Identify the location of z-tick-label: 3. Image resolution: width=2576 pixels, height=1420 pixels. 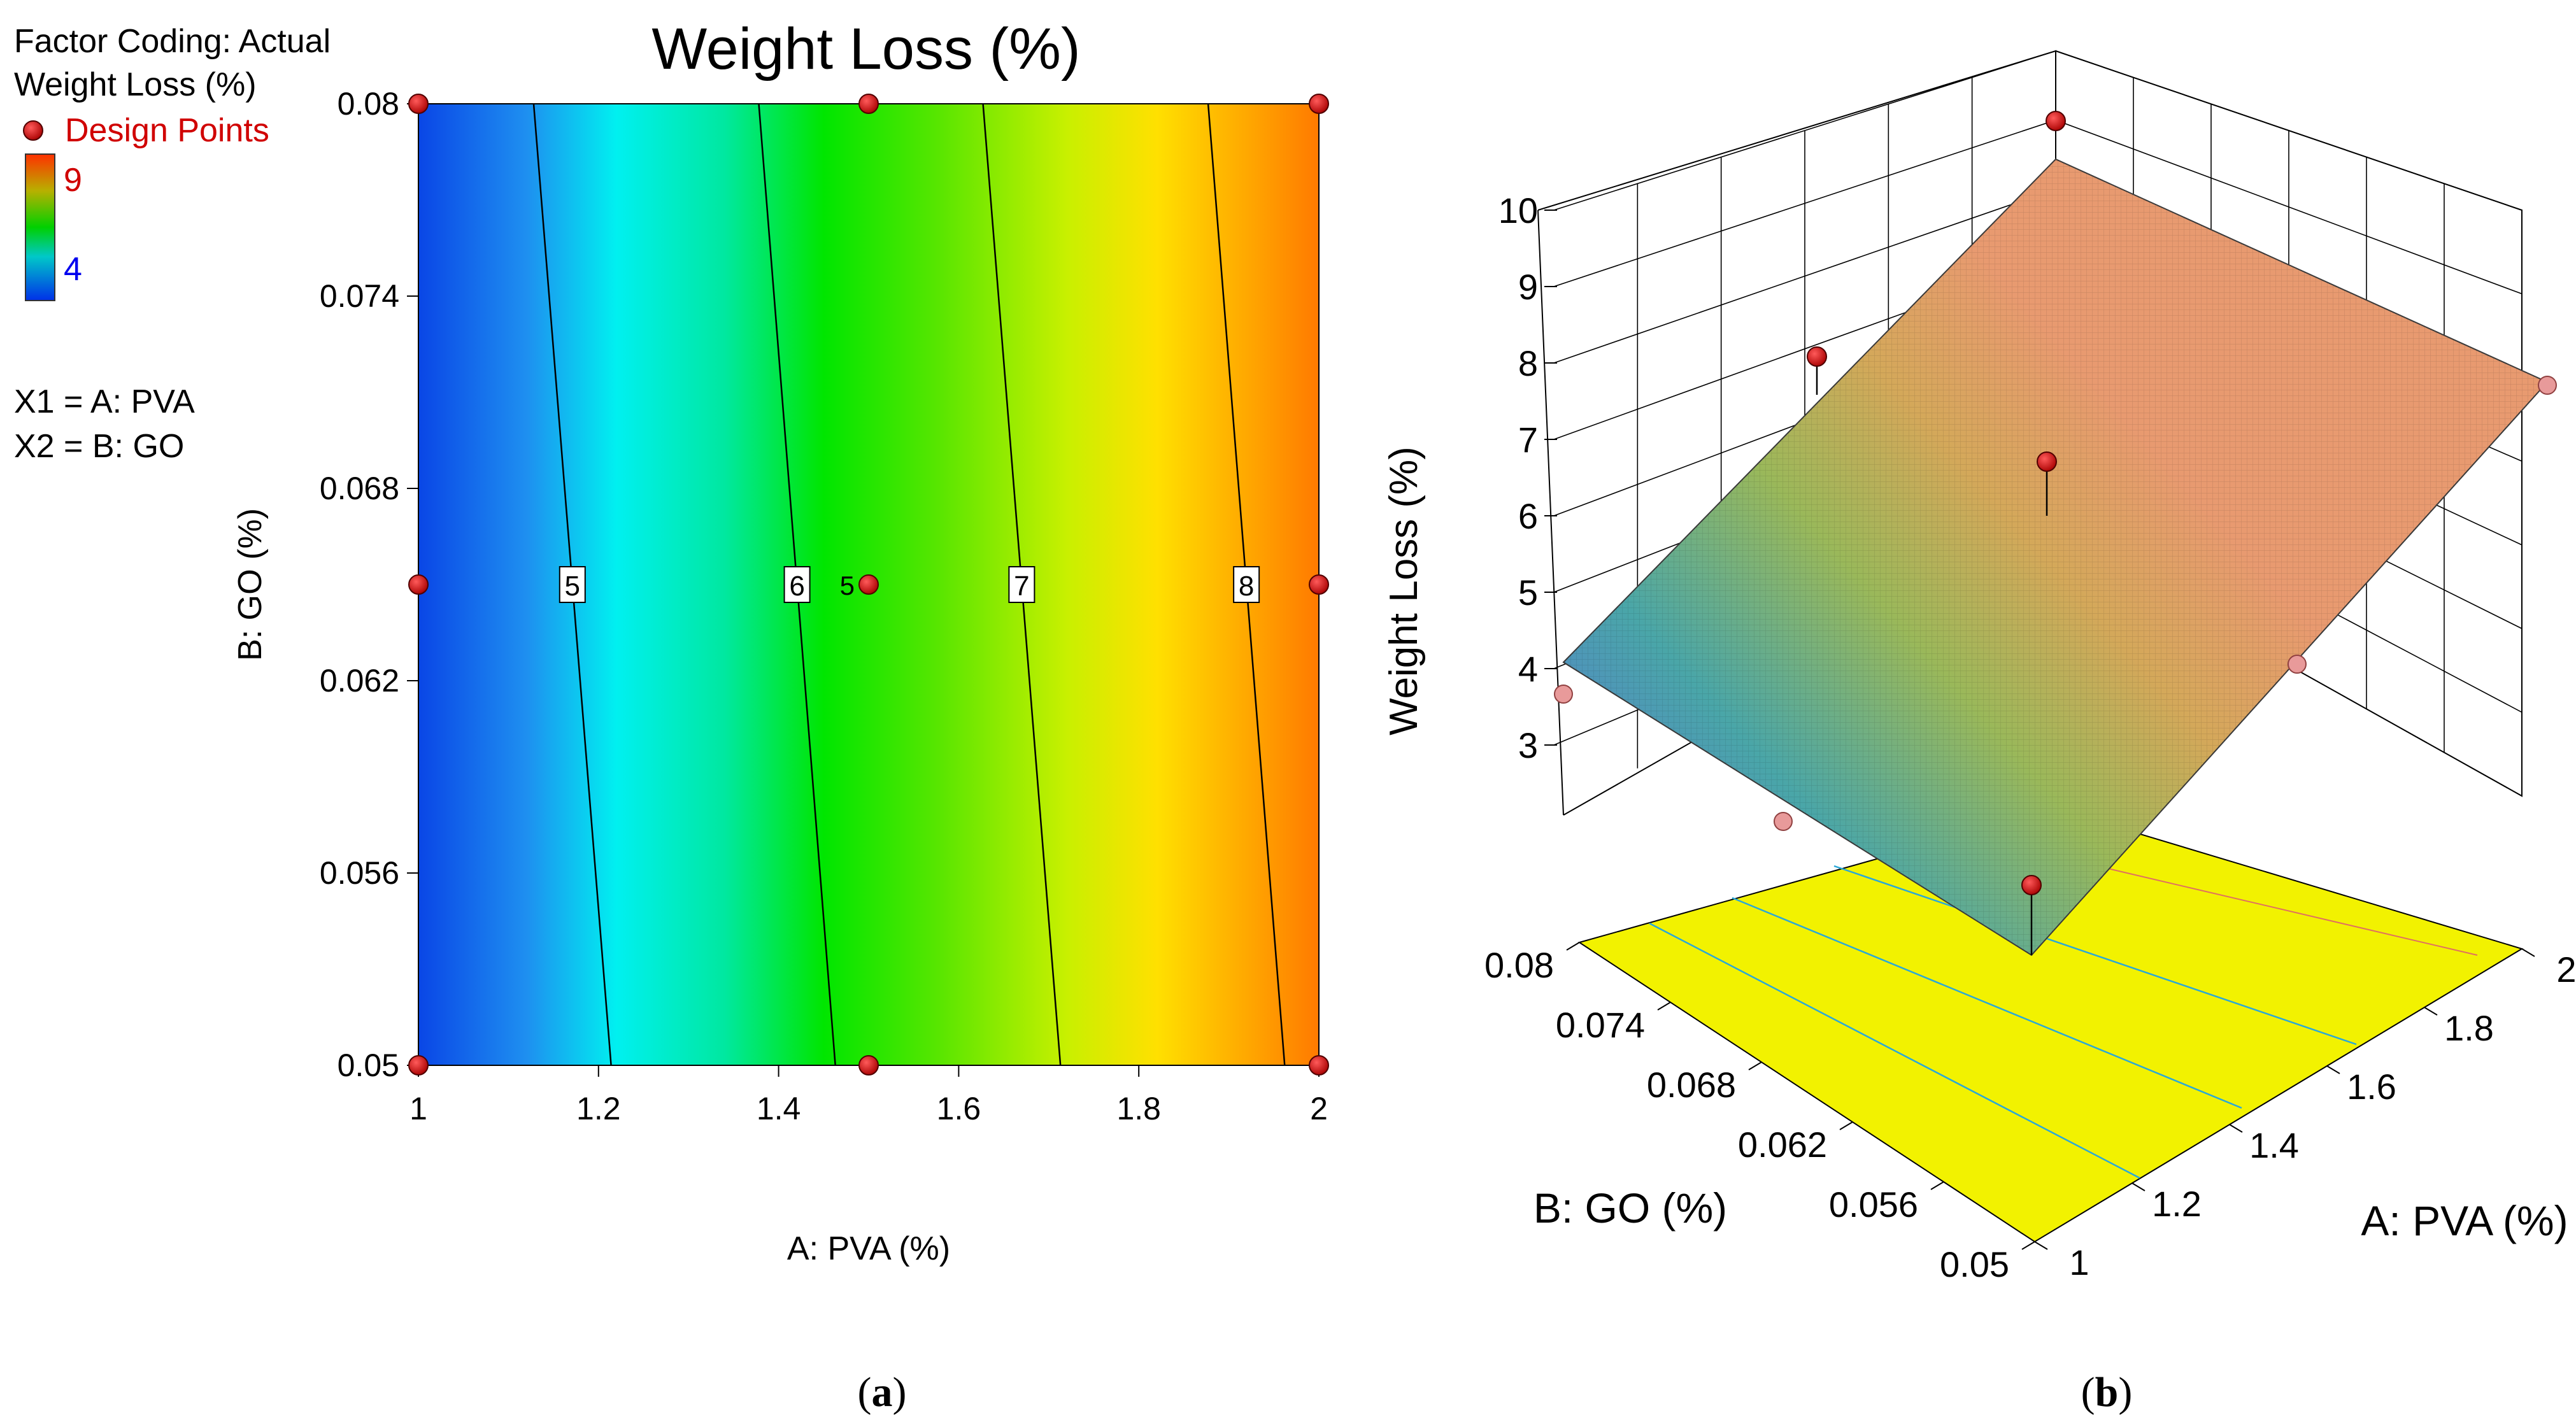
(1528, 745).